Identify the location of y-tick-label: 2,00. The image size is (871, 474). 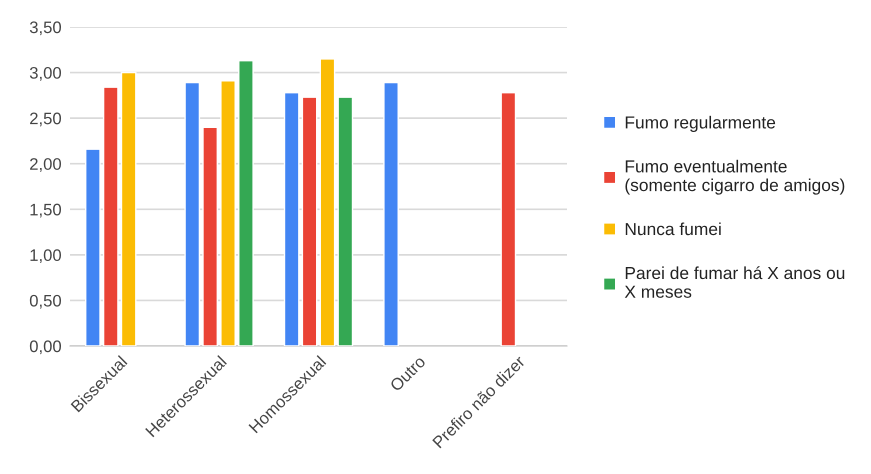
(46, 165).